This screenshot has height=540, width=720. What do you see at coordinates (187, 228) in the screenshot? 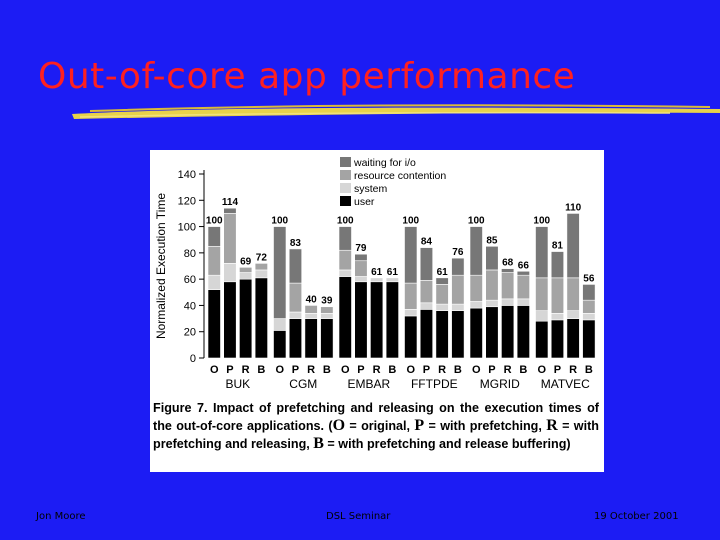
I see `y-tick-label: 100` at bounding box center [187, 228].